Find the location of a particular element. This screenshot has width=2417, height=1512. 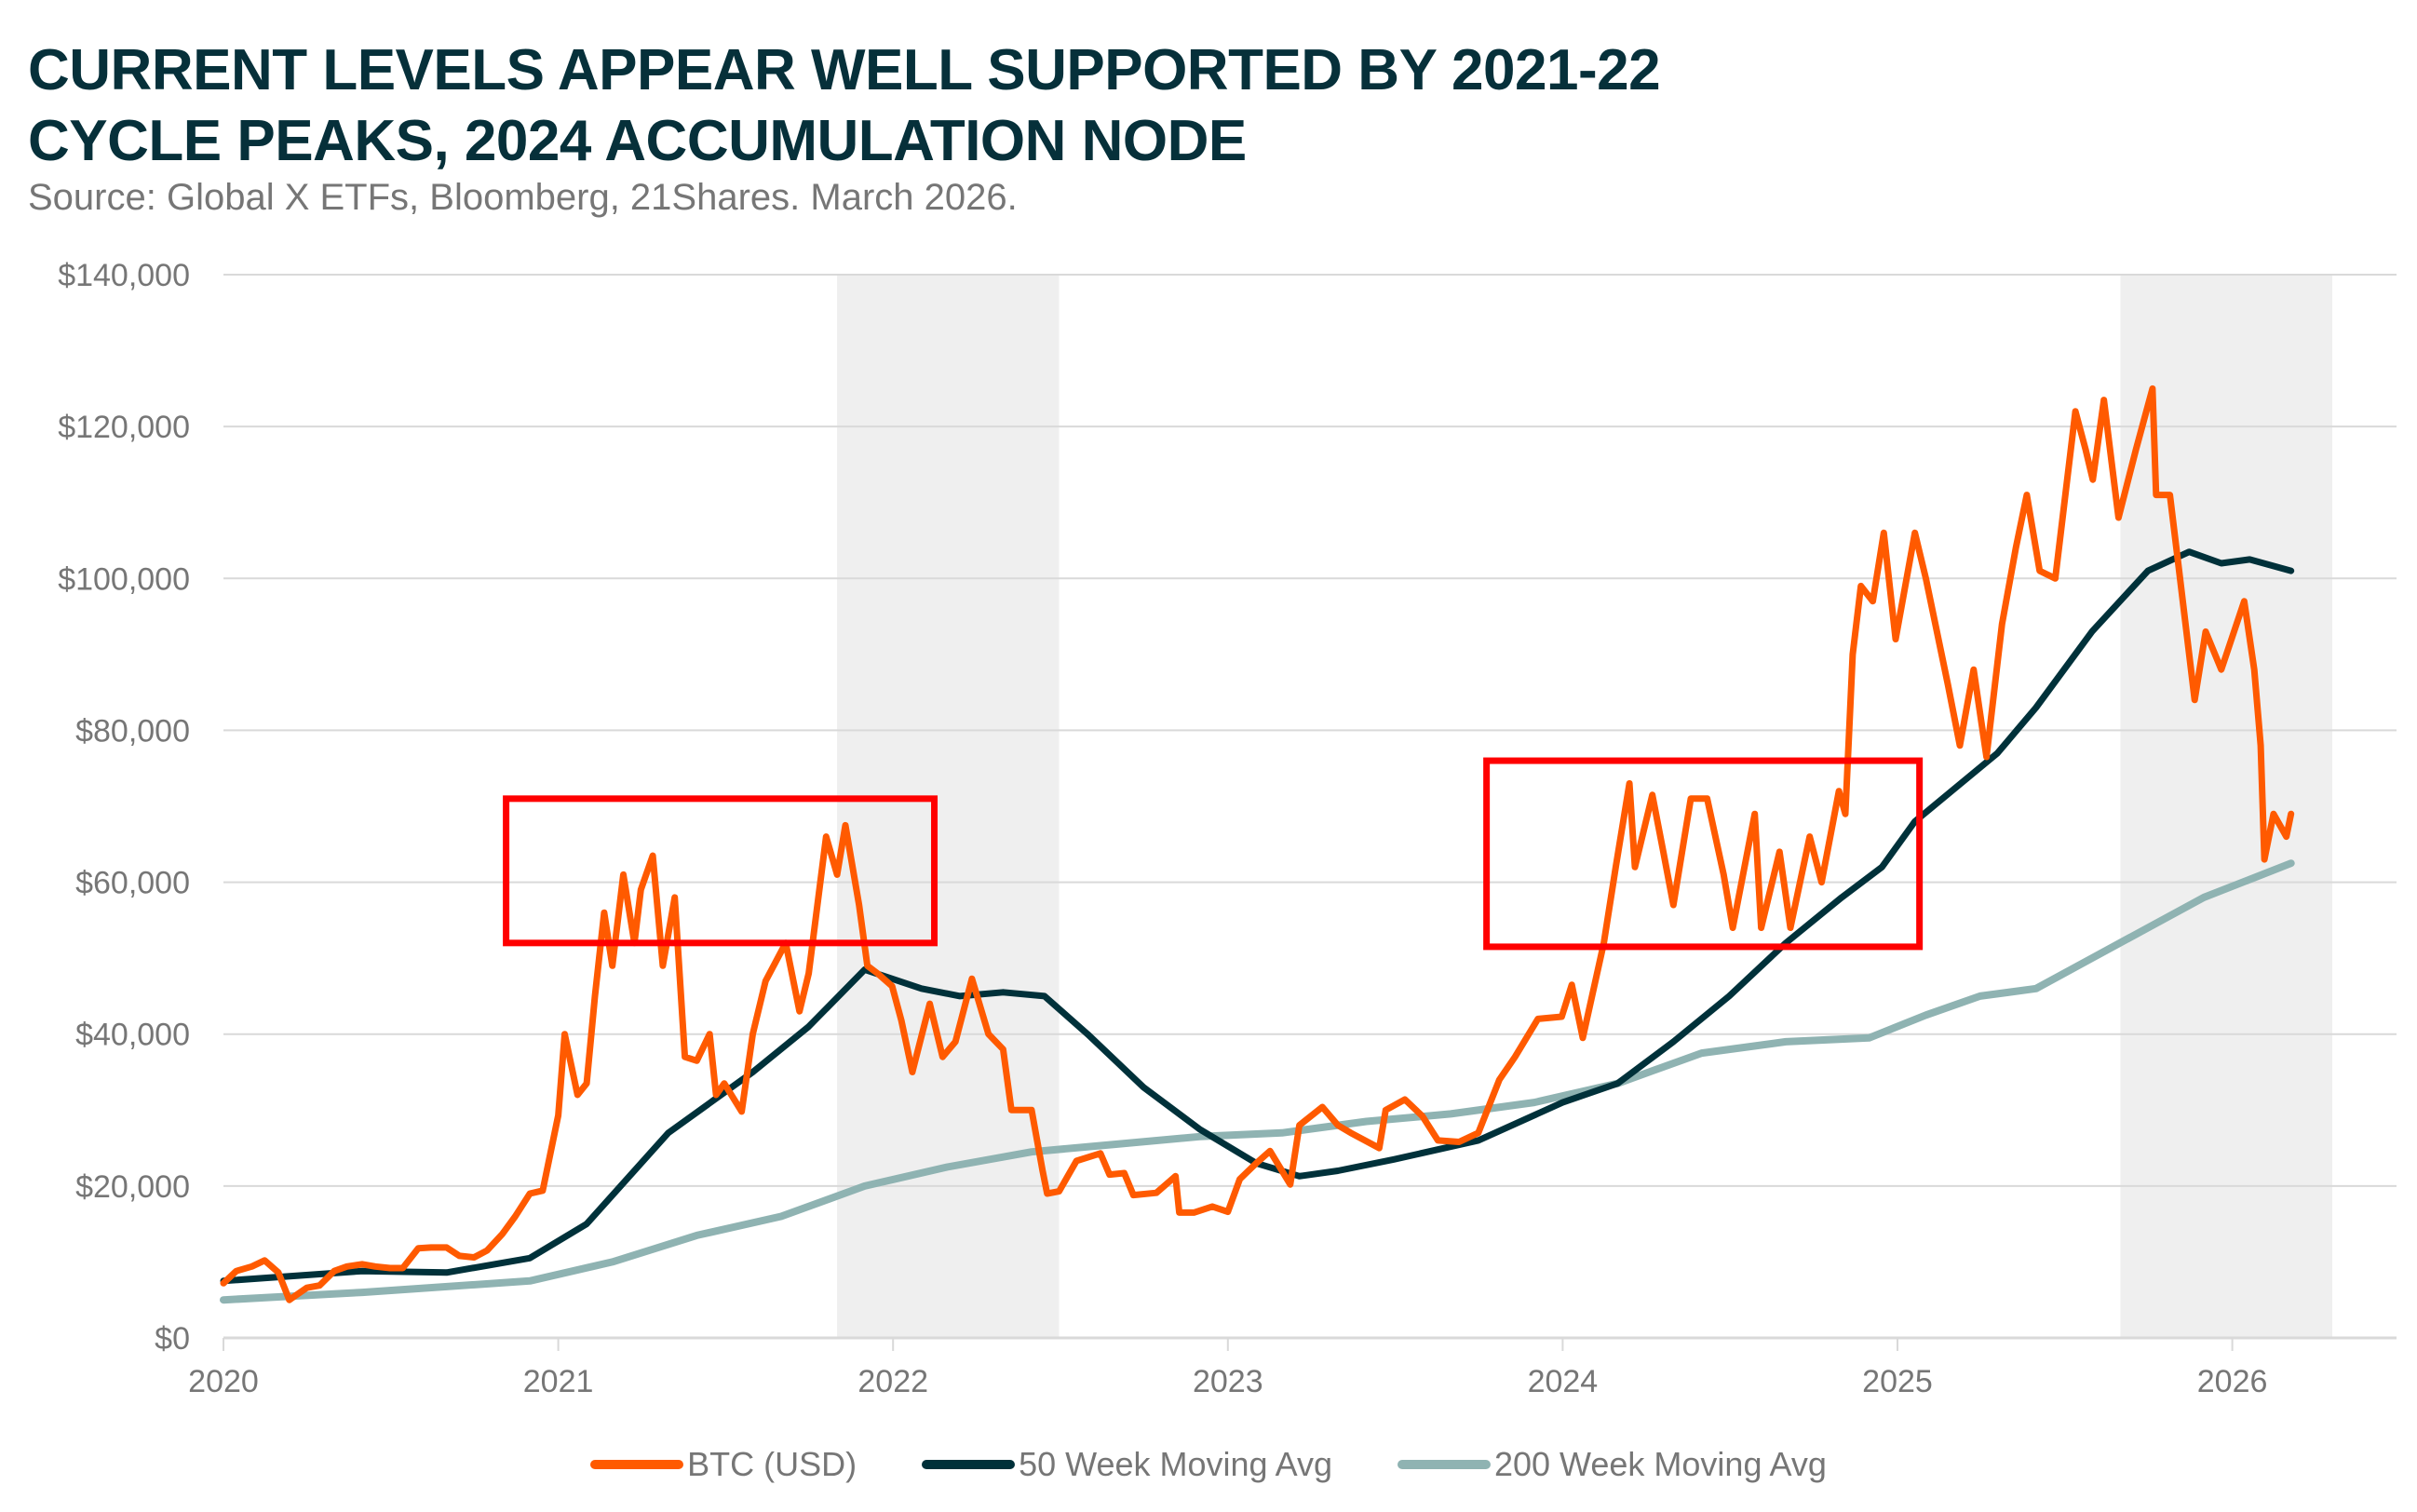

y-tick-label: $100,000 is located at coordinates (124, 579).